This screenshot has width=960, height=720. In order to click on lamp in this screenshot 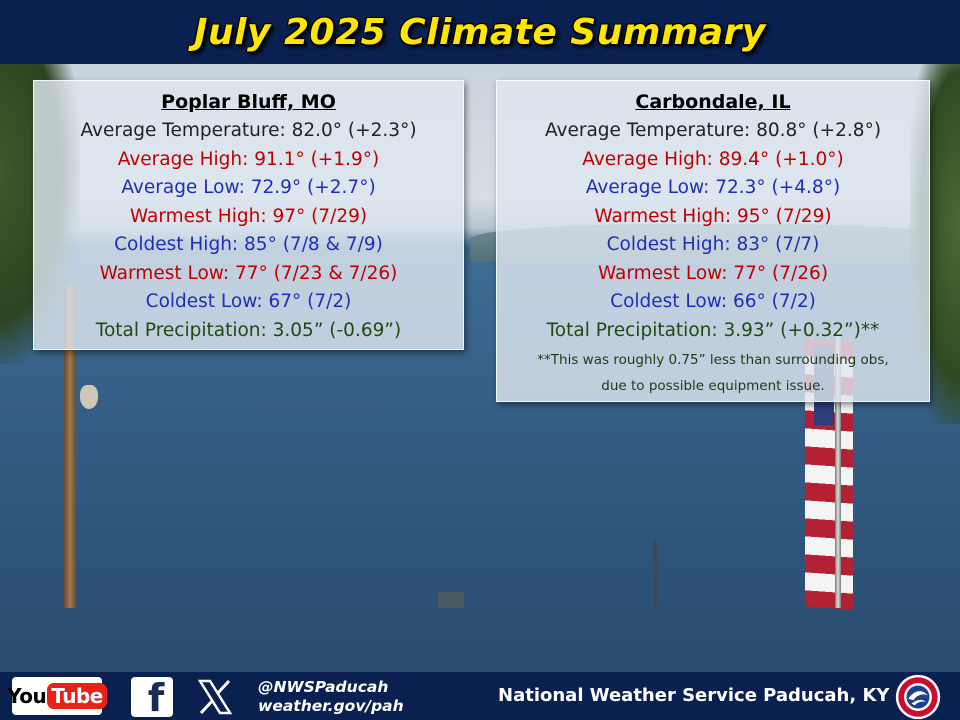, I will do `click(89, 397)`.